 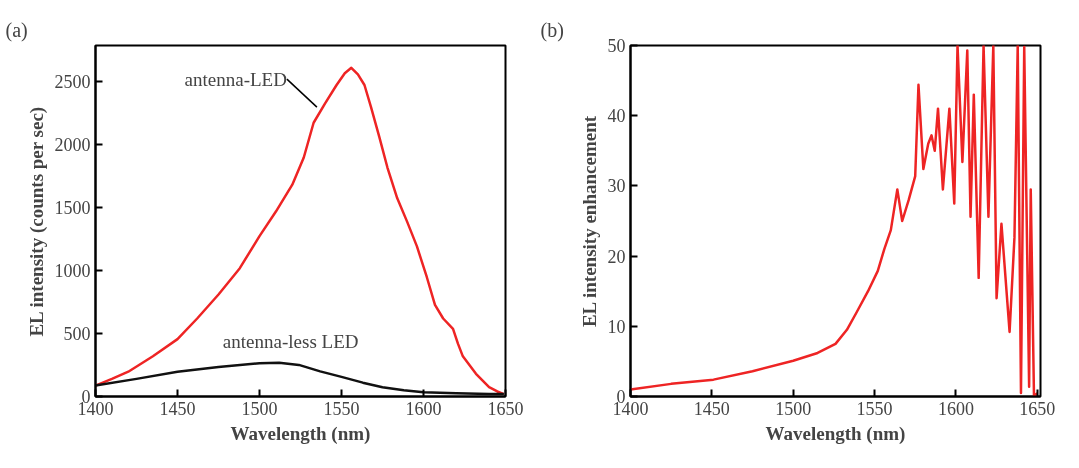 What do you see at coordinates (616, 256) in the screenshot?
I see `y-tick-label: 20` at bounding box center [616, 256].